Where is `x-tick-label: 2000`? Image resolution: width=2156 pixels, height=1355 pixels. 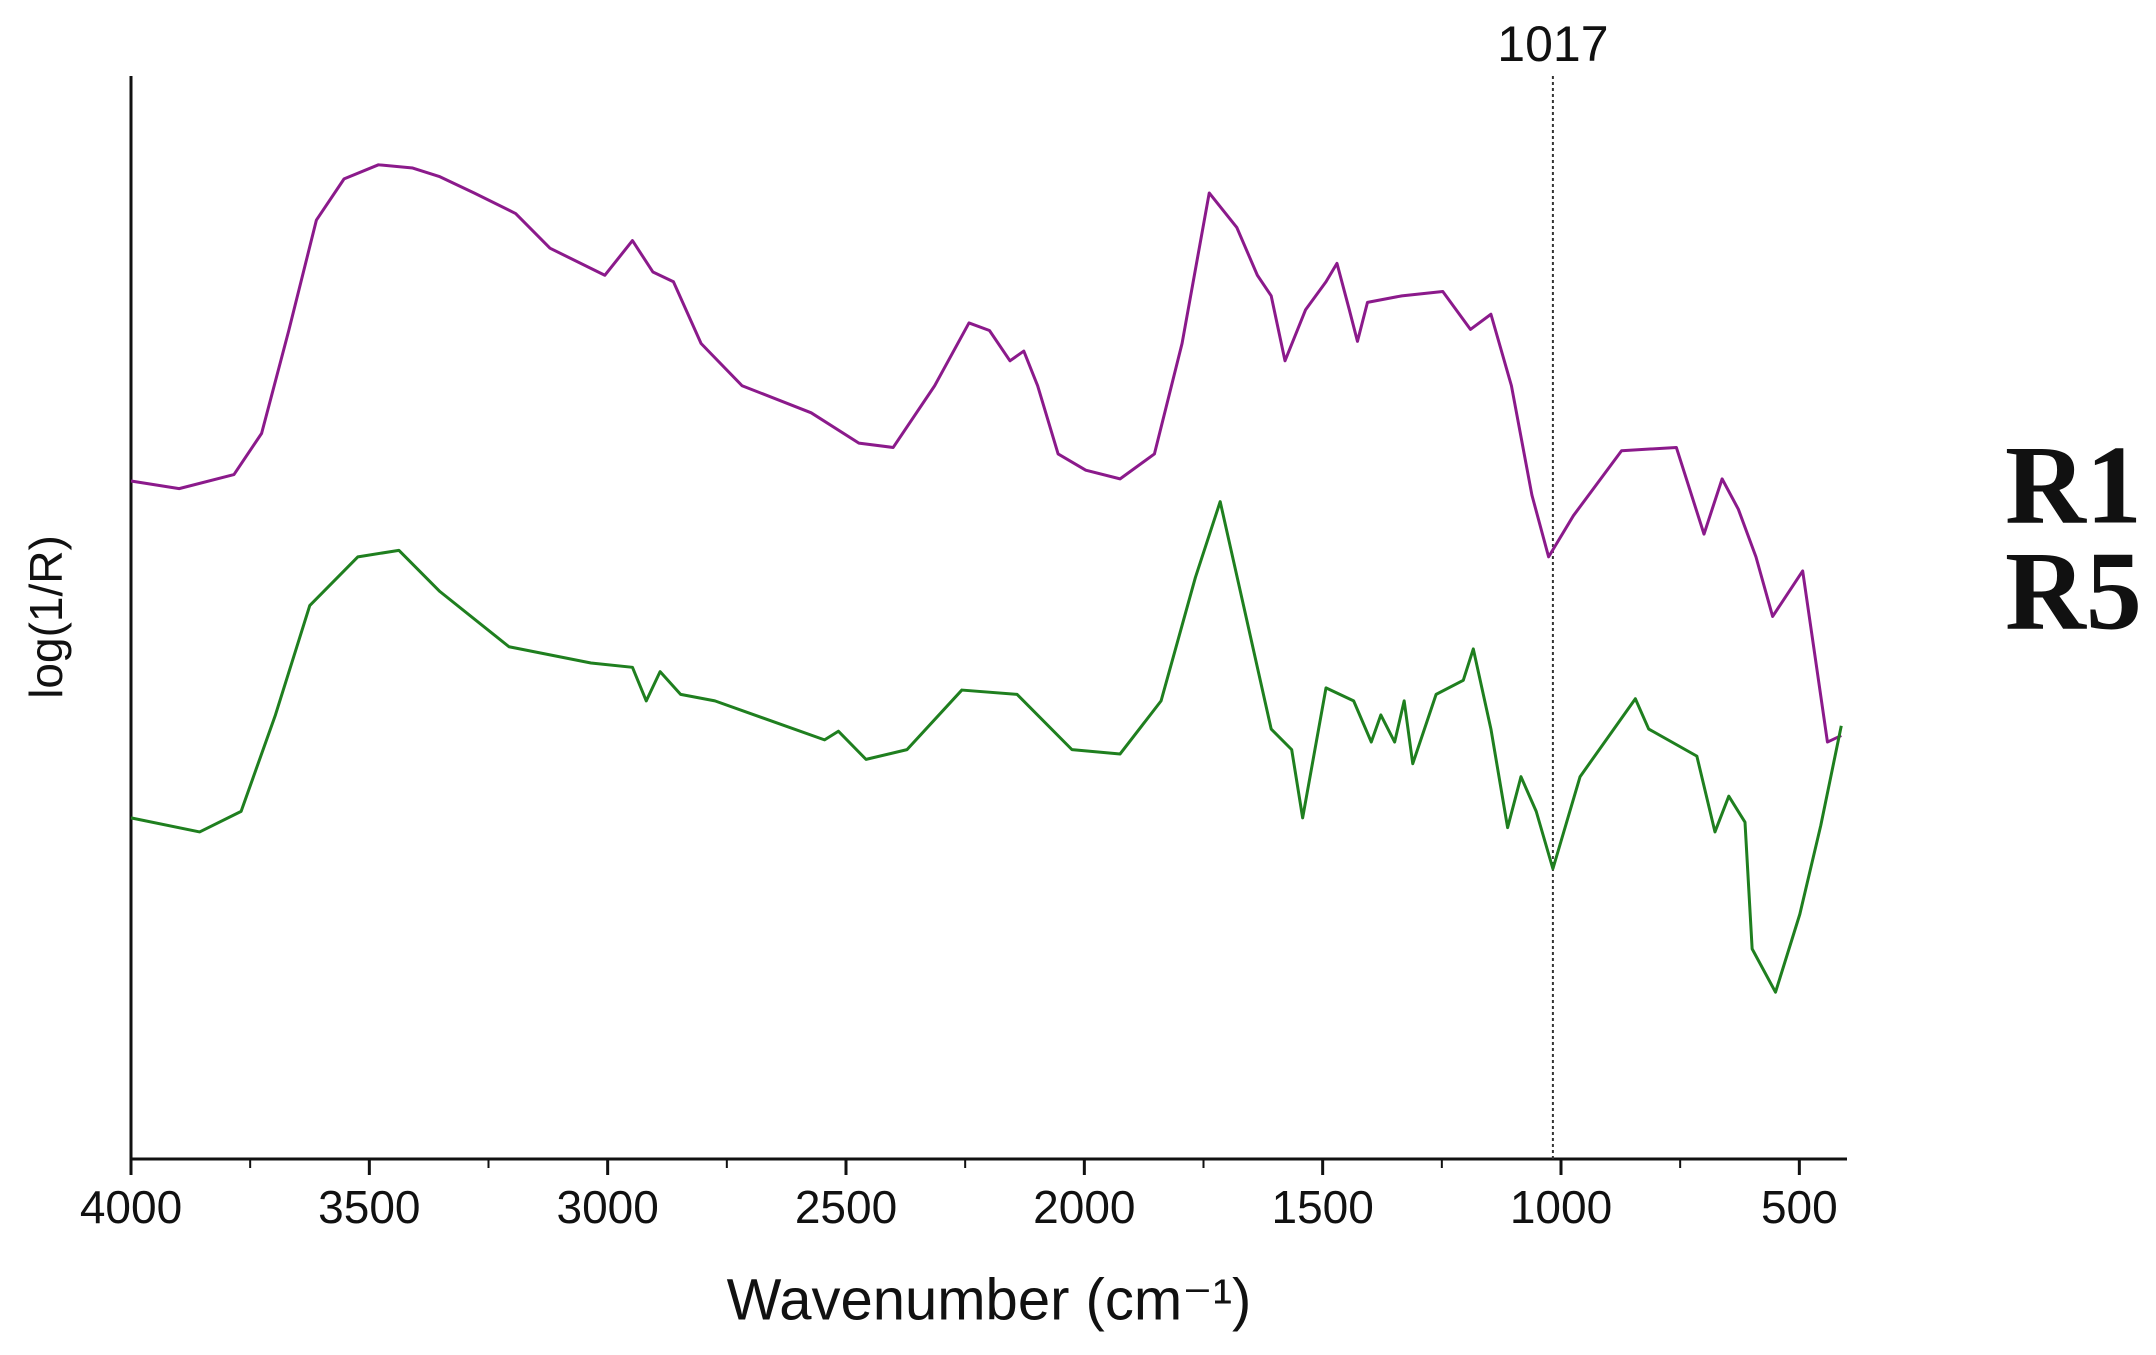 x-tick-label: 2000 is located at coordinates (1084, 1207).